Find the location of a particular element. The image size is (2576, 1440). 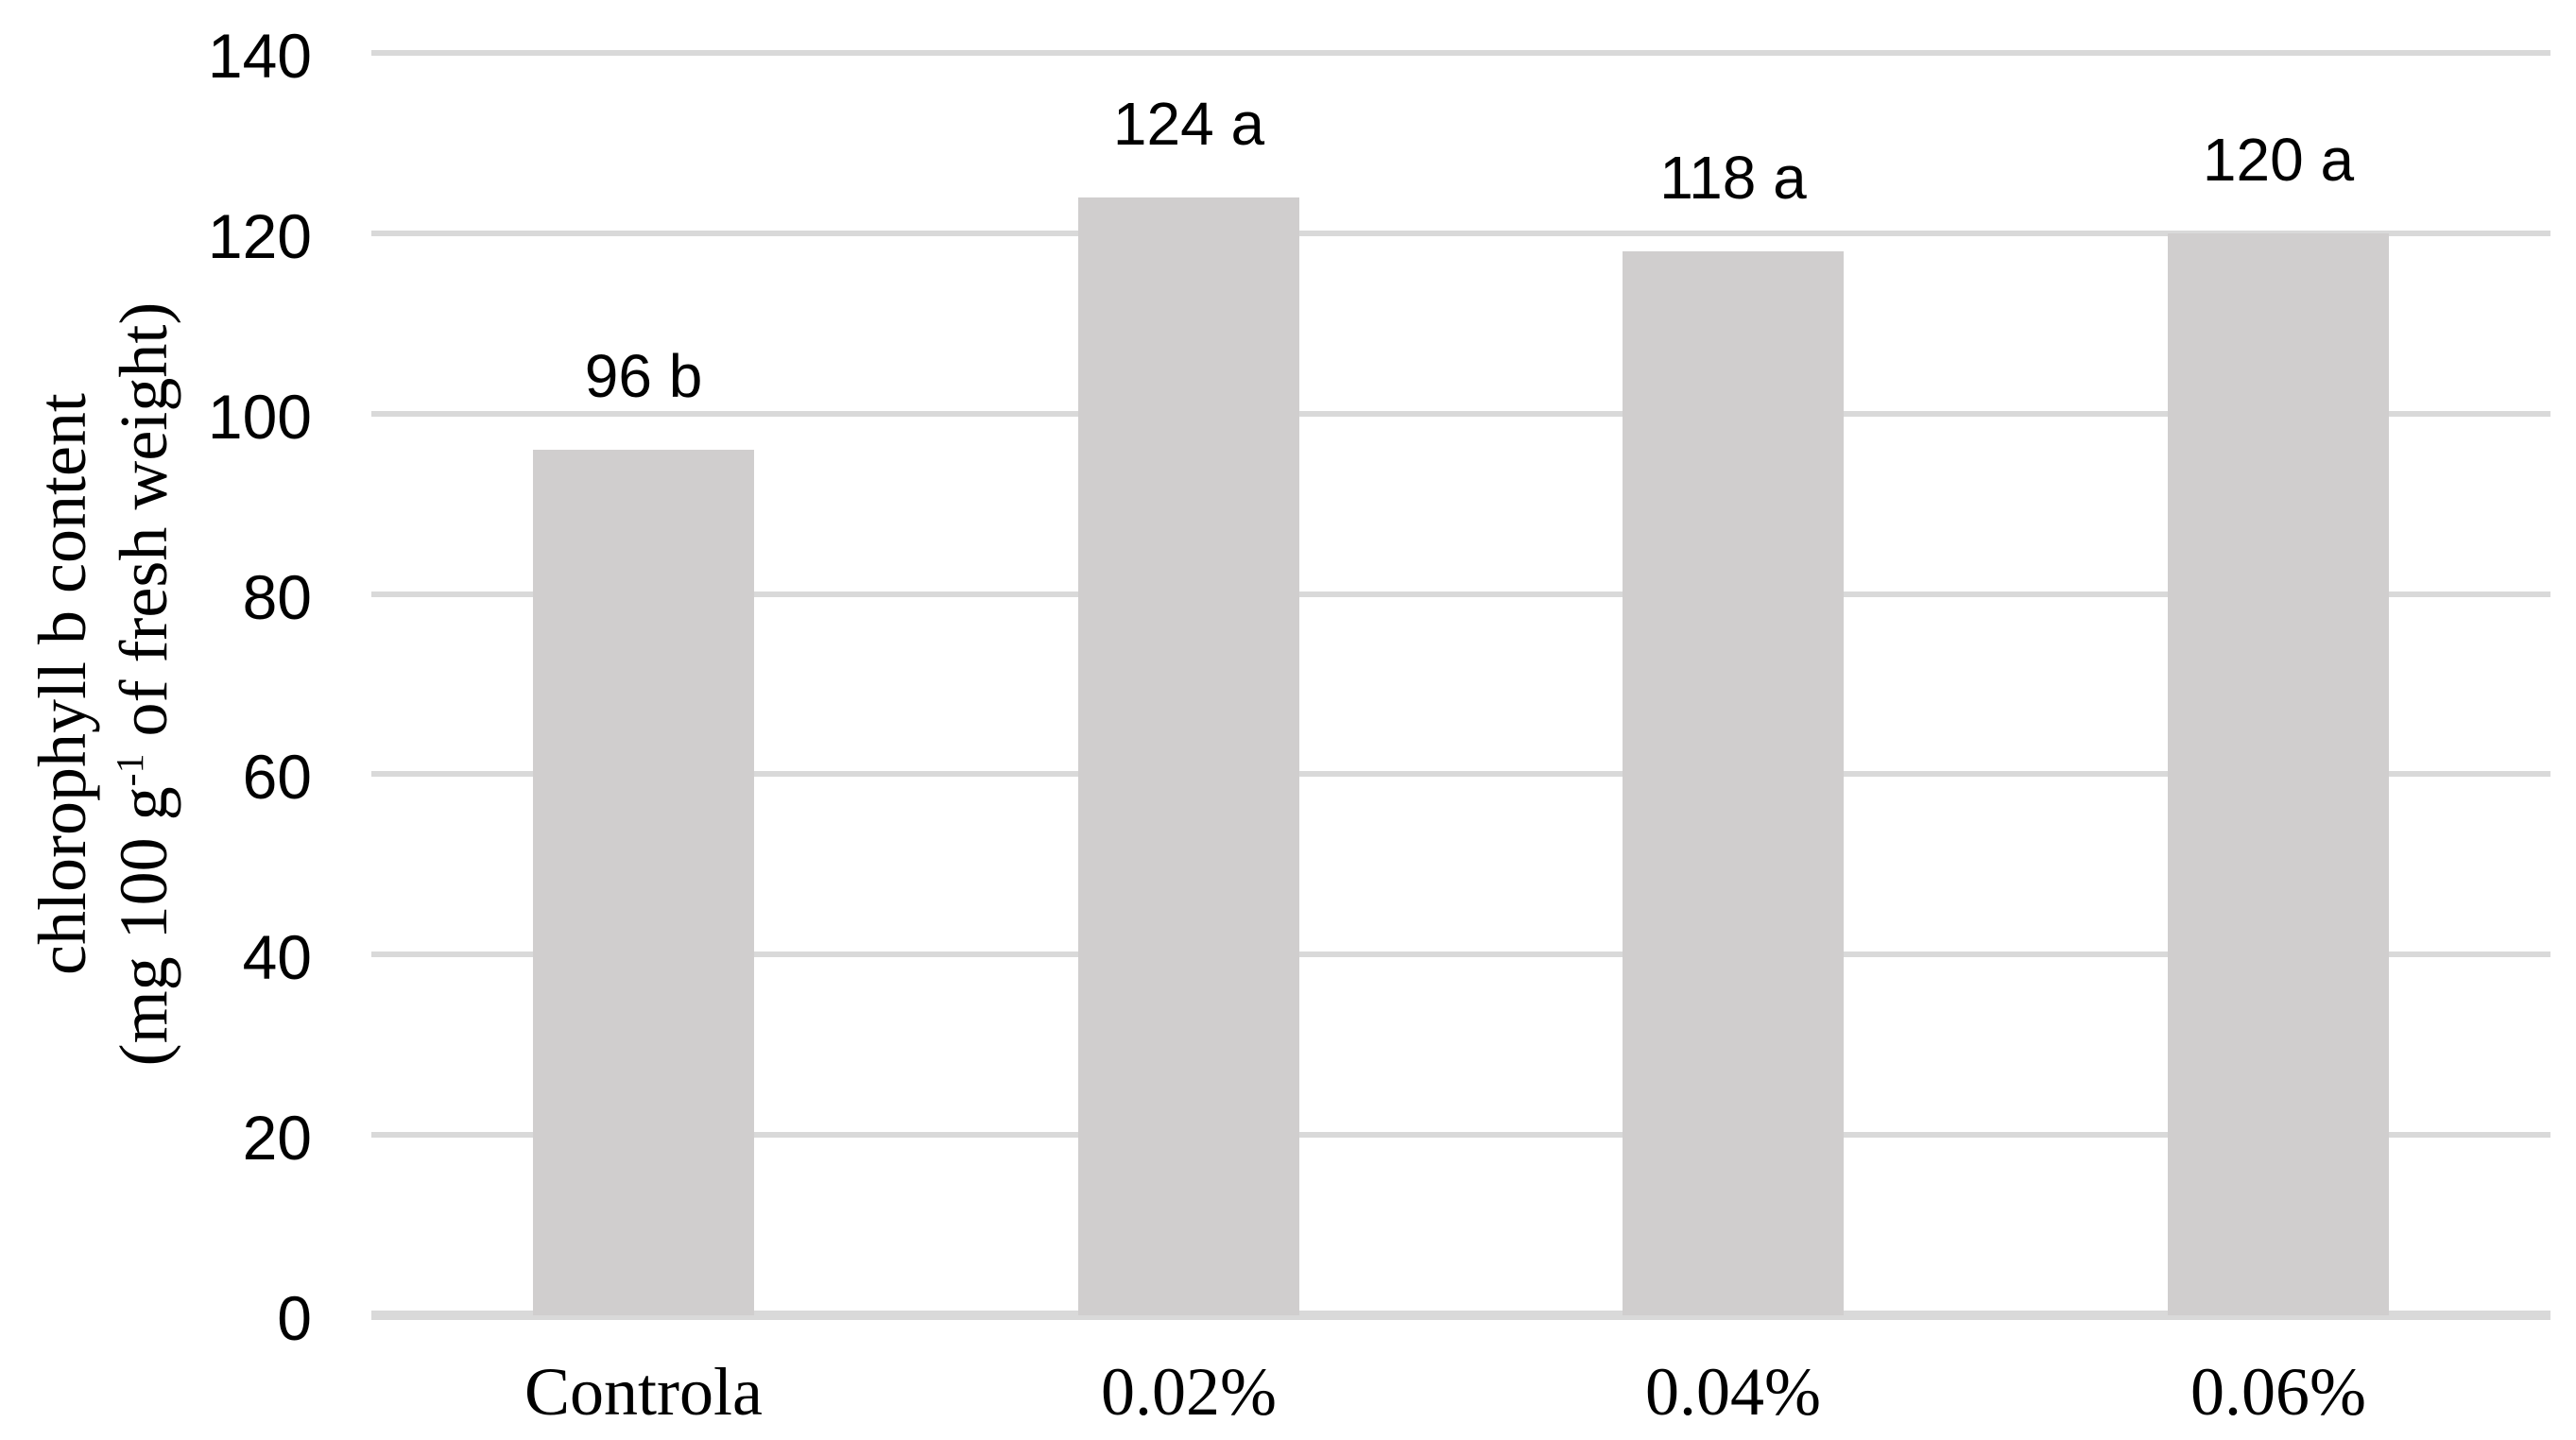

y-axis-title-unit-suffix: of fresh weight) is located at coordinates (143, 527).